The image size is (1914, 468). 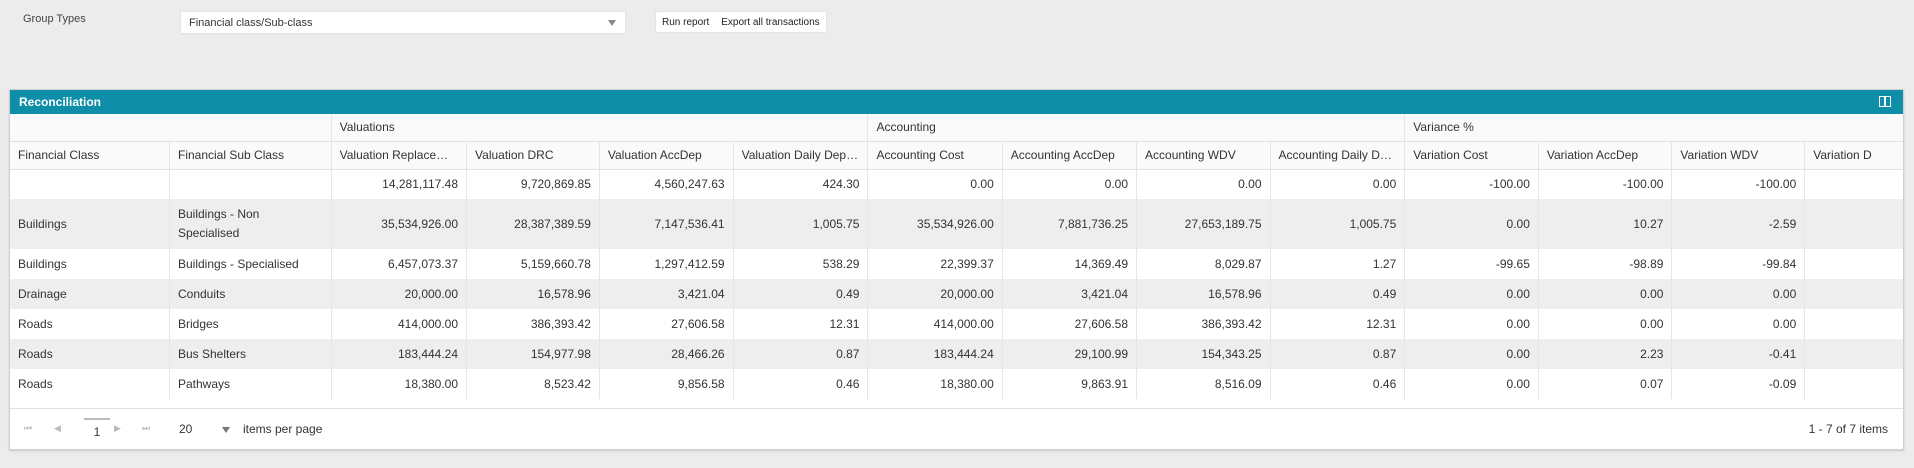 I want to click on table-cell: 27,653,189.75, so click(x=1203, y=224).